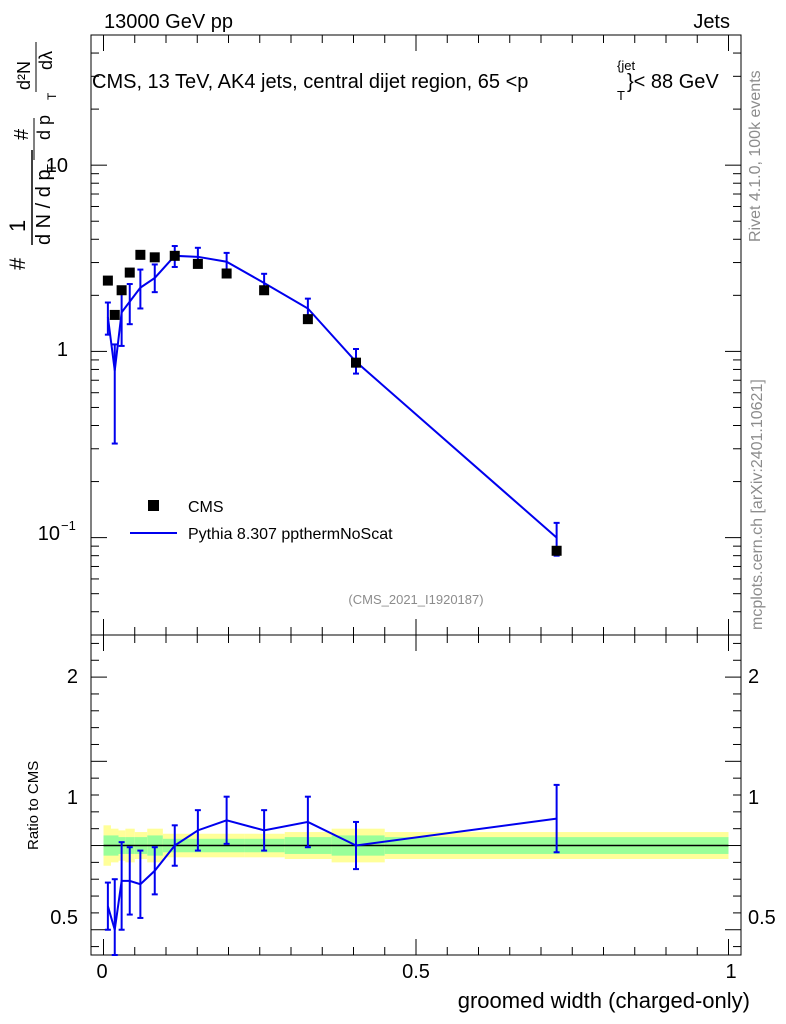 The width and height of the screenshot is (786, 1024). Describe the element at coordinates (24, 75) in the screenshot. I see `ylabel-num2: d²N` at that location.